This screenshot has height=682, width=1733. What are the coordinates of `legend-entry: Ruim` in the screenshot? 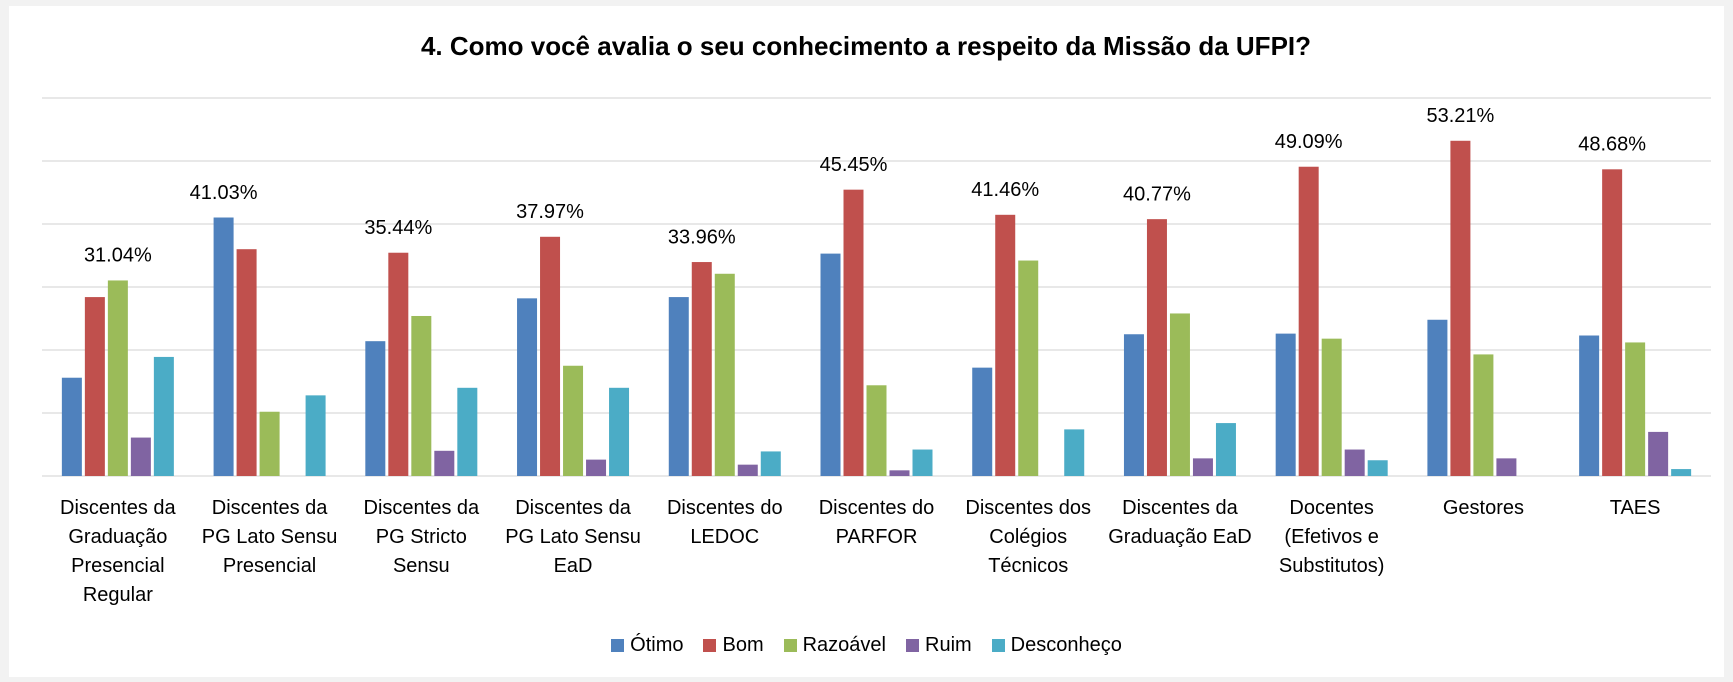 It's located at (939, 645).